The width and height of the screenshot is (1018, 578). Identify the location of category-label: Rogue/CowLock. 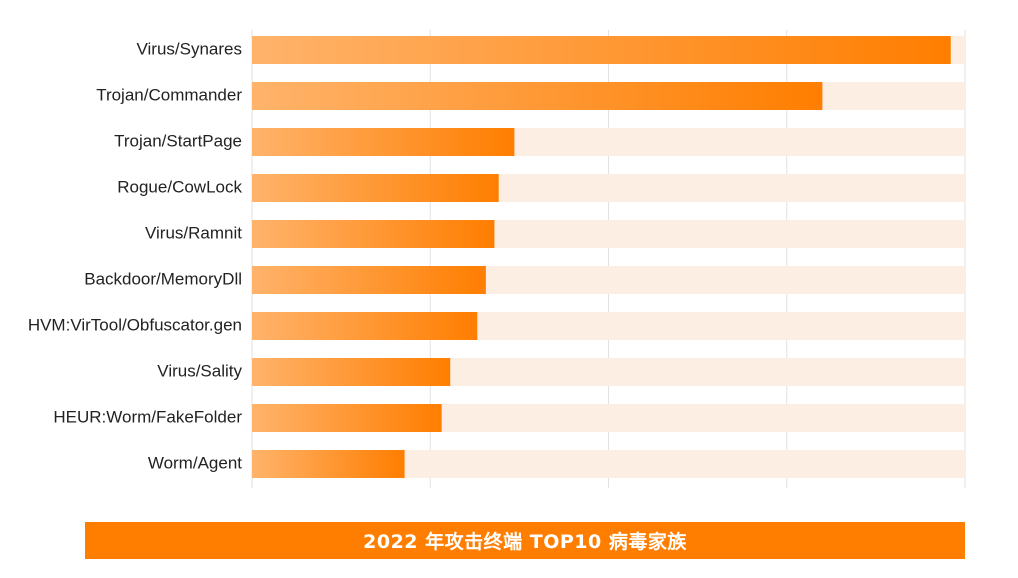
(179, 186).